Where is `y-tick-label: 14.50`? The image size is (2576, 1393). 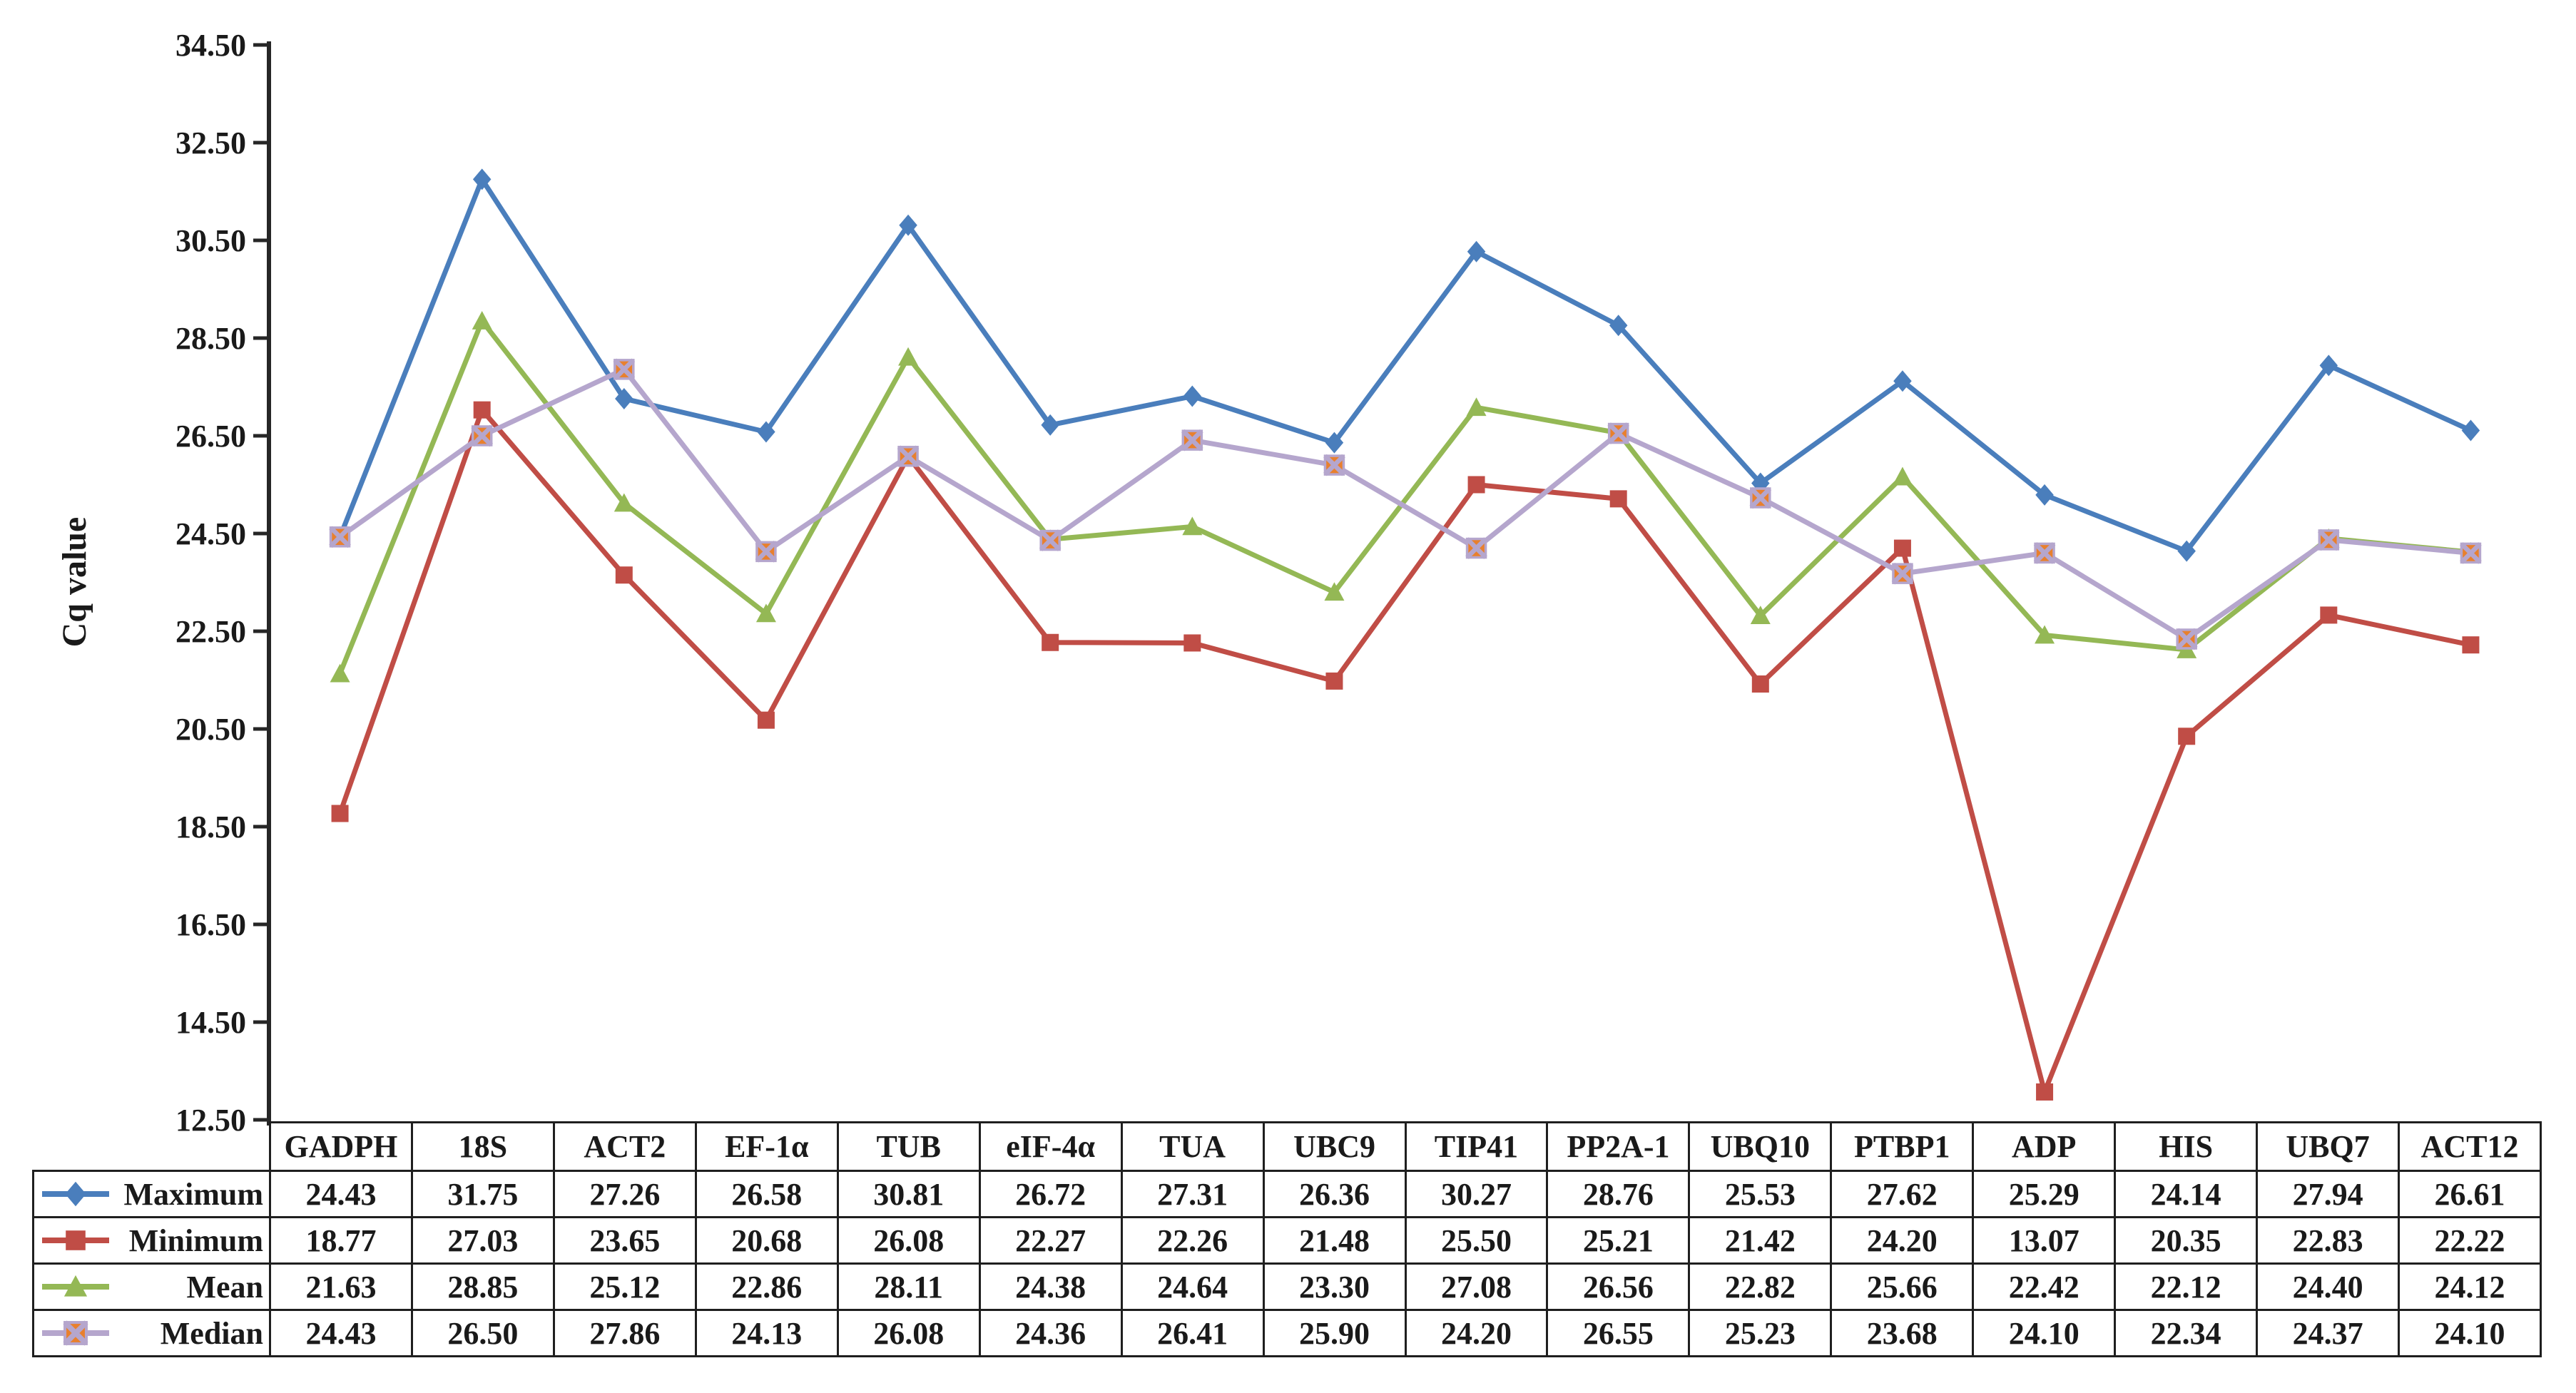 y-tick-label: 14.50 is located at coordinates (210, 1022).